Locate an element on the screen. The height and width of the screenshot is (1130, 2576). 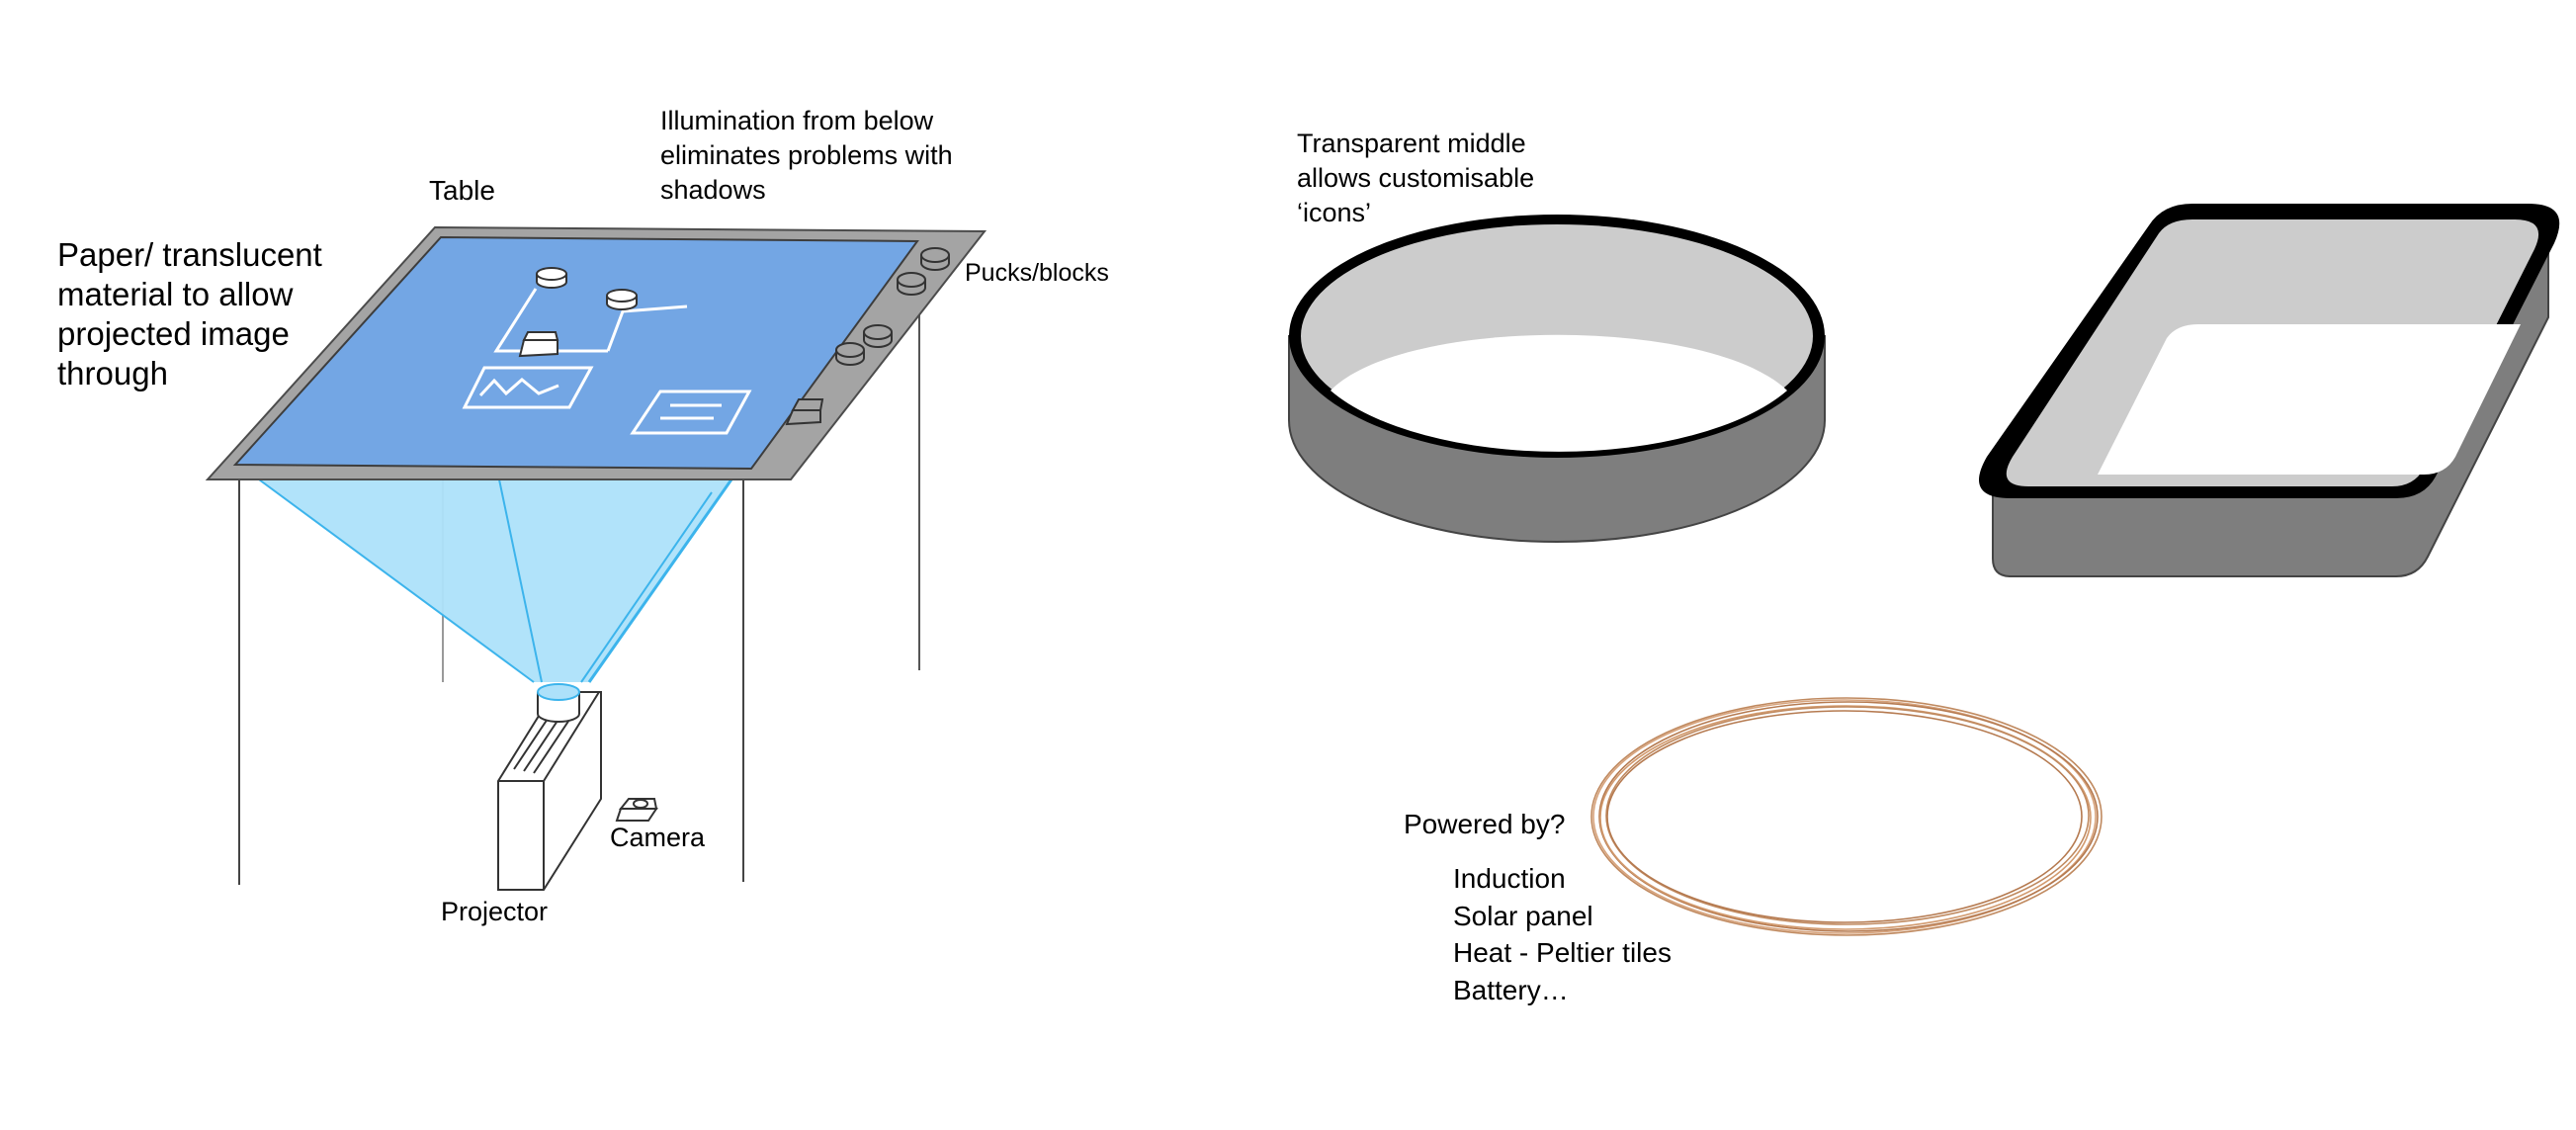
label-transparent-line-2: allows customisable is located at coordinates (1416, 178).